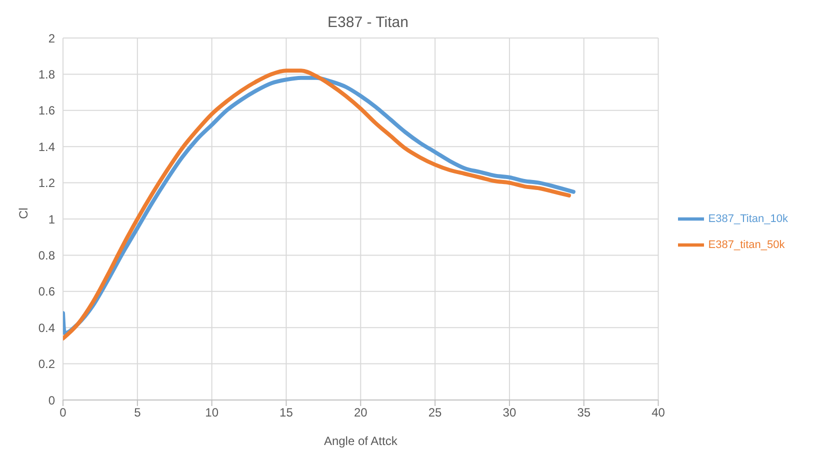  What do you see at coordinates (47, 291) in the screenshot?
I see `y-tick-label: 0.6` at bounding box center [47, 291].